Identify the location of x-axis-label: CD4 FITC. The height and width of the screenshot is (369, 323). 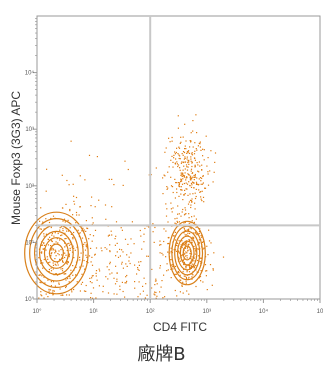
(180, 327).